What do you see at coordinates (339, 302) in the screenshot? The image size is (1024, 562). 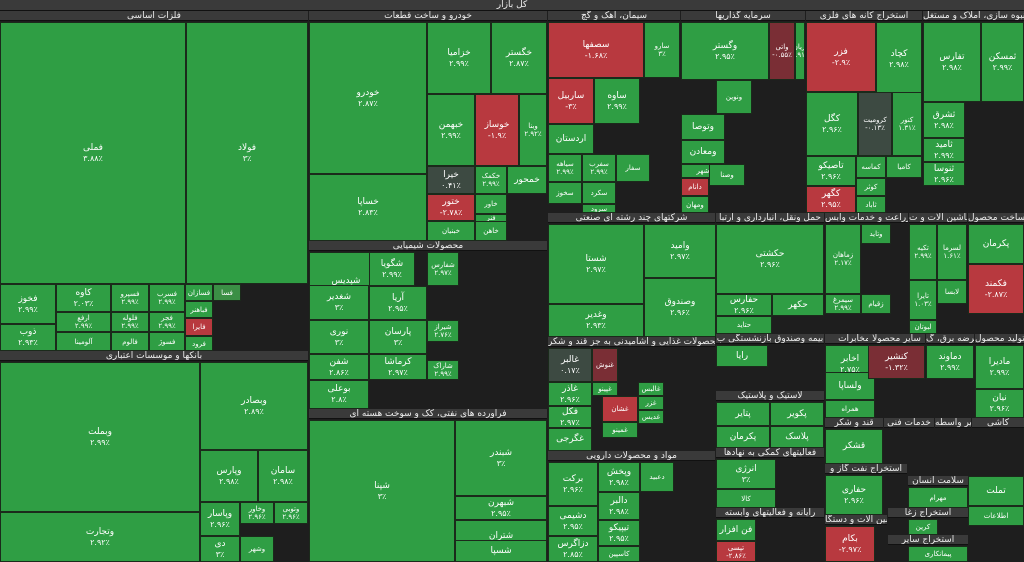 I see `stock-tile: شغدیر ۳٪` at bounding box center [339, 302].